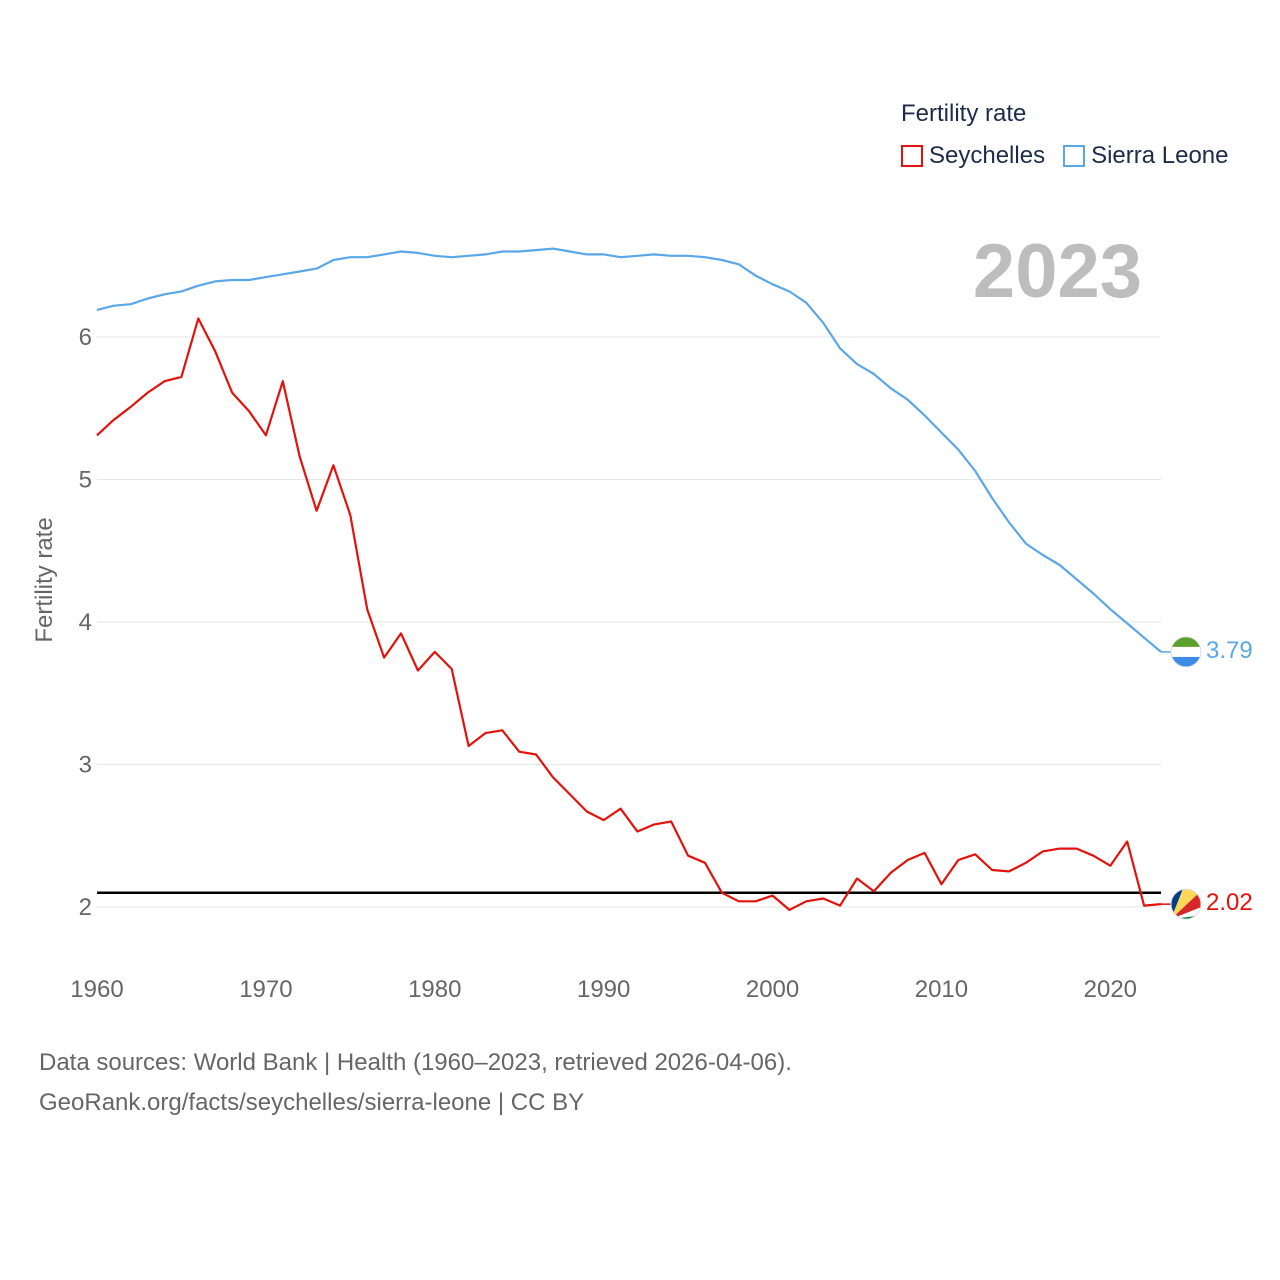 This screenshot has width=1280, height=1280. What do you see at coordinates (1110, 989) in the screenshot?
I see `x-tick-label: 2020` at bounding box center [1110, 989].